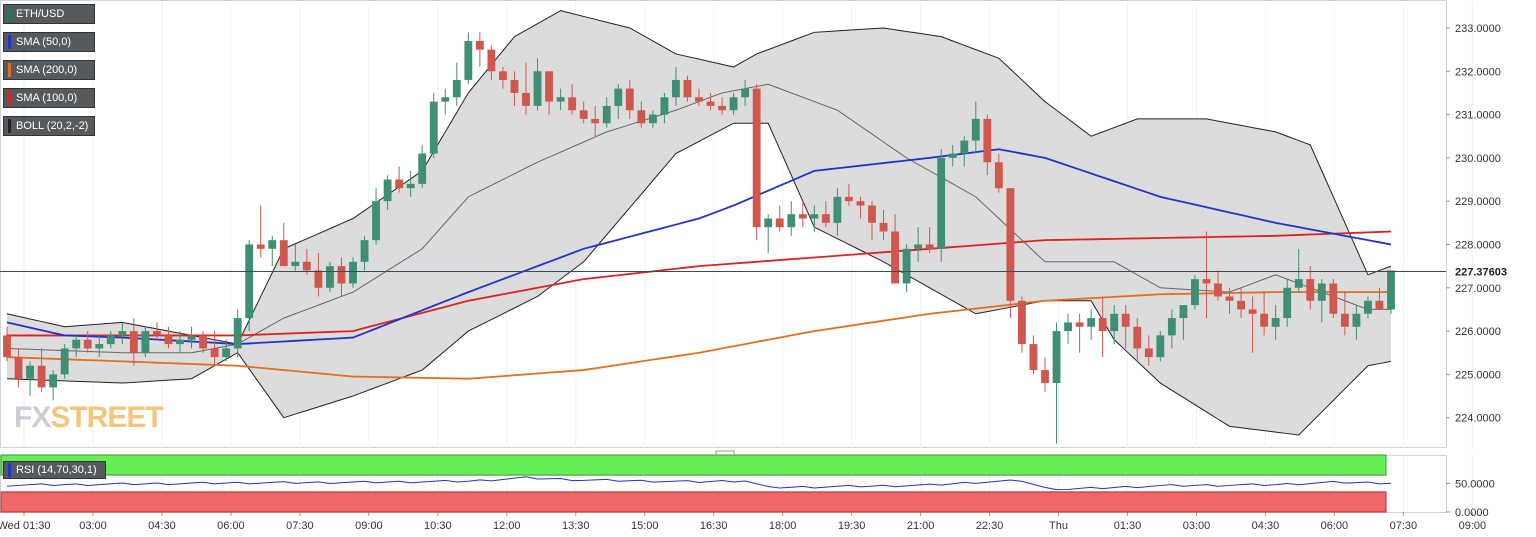  Describe the element at coordinates (32, 417) in the screenshot. I see `watermark-fx: FX` at that location.